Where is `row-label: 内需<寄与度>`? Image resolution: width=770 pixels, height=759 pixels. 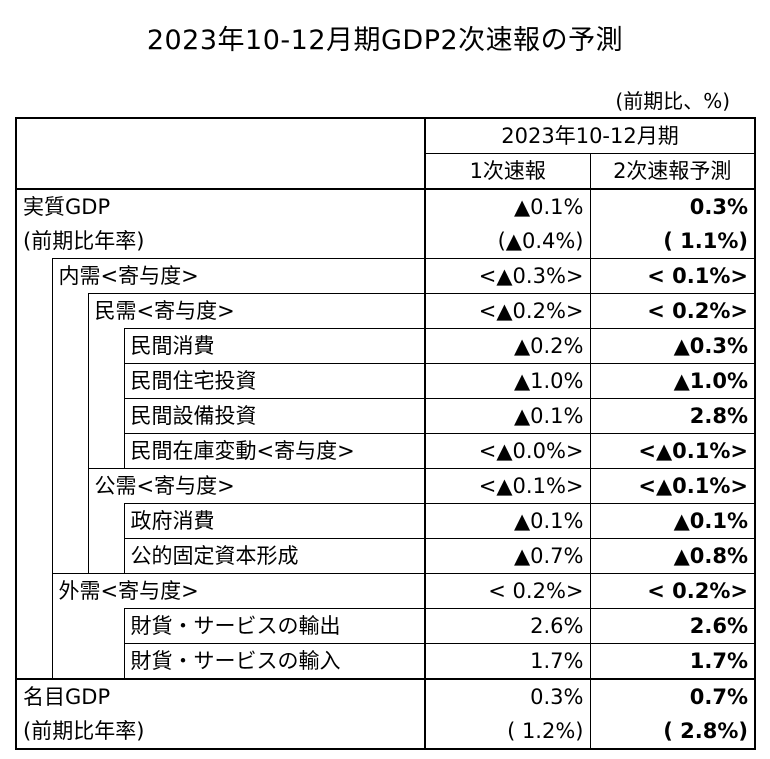 row-label: 内需<寄与度> is located at coordinates (238, 276).